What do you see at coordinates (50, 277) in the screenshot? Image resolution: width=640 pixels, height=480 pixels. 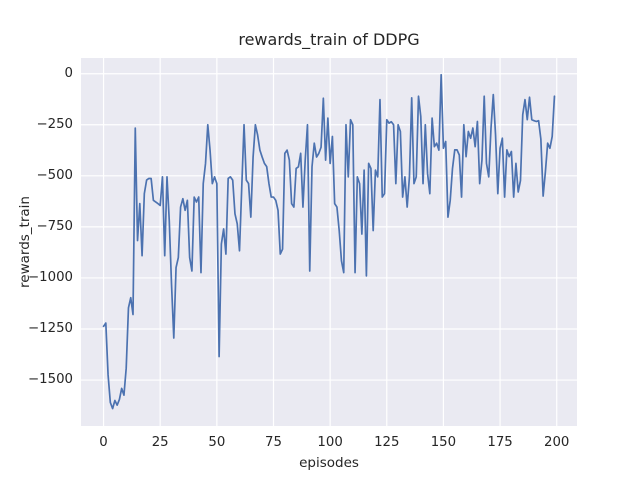 I see `y-tick-label: −1000` at bounding box center [50, 277].